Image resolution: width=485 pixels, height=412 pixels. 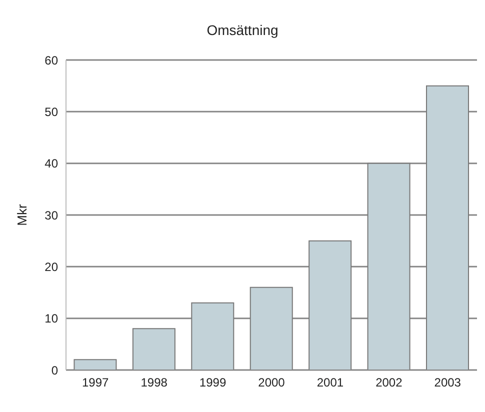 I want to click on y-axis-title: Mkr, so click(x=22, y=215).